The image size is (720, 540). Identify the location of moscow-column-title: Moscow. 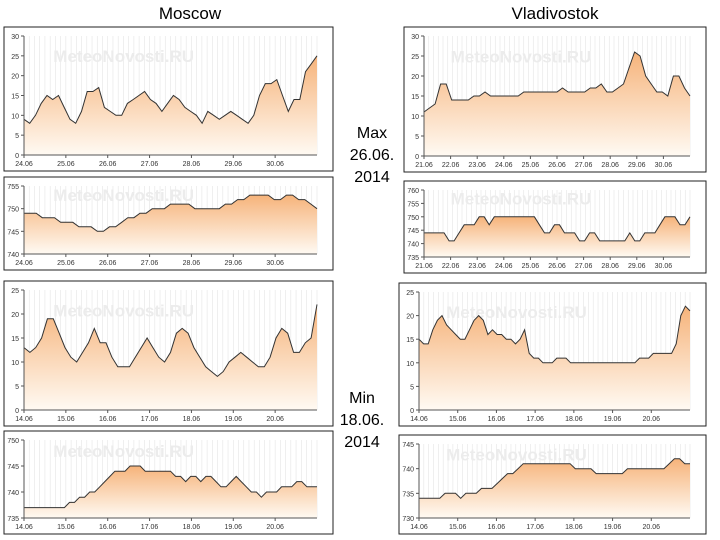
(190, 13).